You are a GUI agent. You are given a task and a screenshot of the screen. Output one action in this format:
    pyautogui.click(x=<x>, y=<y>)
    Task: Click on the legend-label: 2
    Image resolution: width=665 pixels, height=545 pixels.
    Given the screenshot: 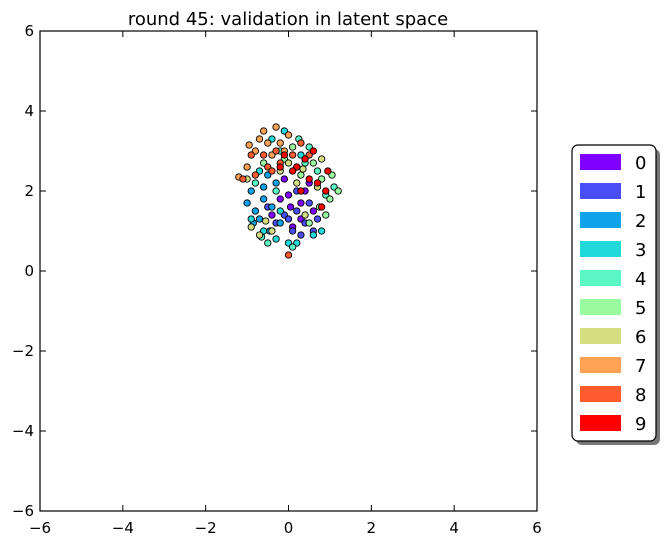 What is the action you would take?
    pyautogui.click(x=640, y=221)
    